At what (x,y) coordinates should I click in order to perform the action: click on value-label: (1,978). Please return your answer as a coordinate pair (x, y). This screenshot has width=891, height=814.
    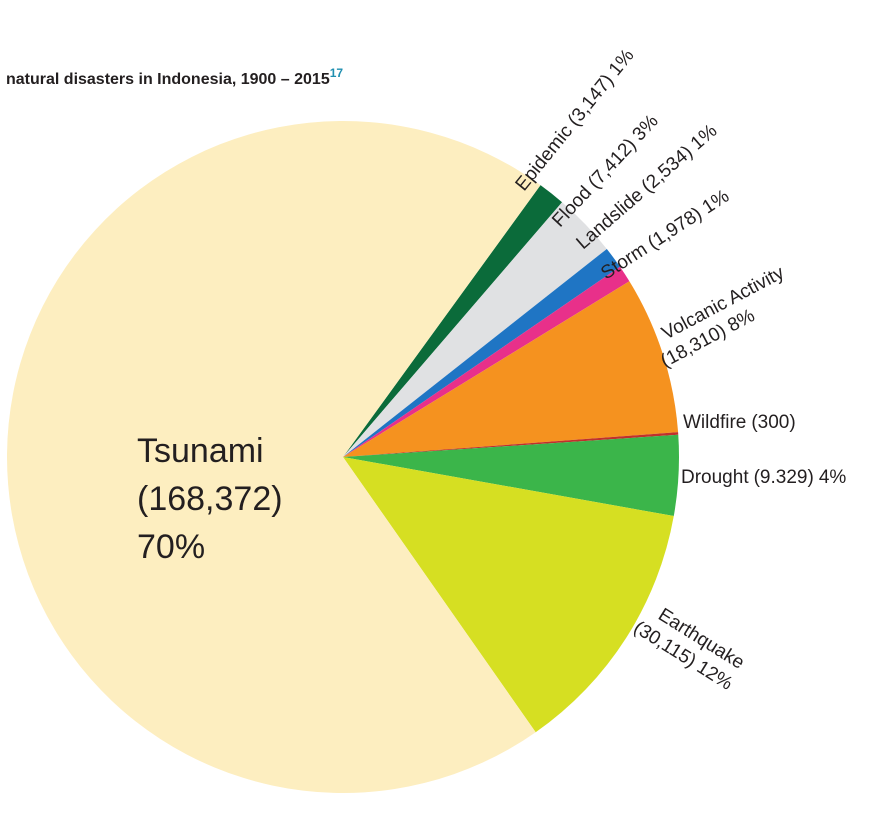
    Looking at the image, I should click on (675, 228).